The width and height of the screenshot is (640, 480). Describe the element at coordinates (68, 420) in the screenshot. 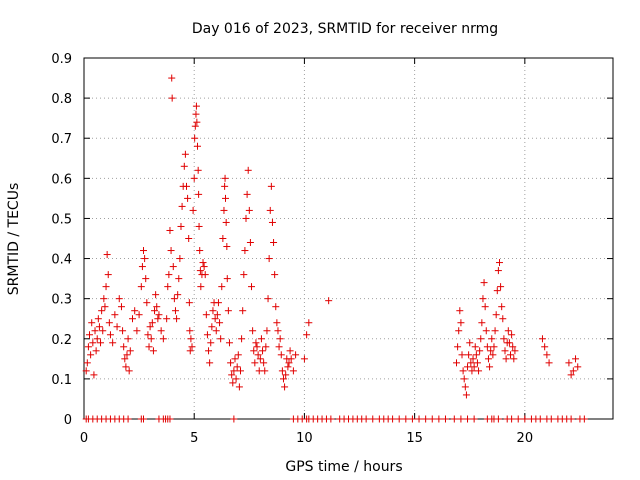

I see `y-tick-label: 0` at that location.